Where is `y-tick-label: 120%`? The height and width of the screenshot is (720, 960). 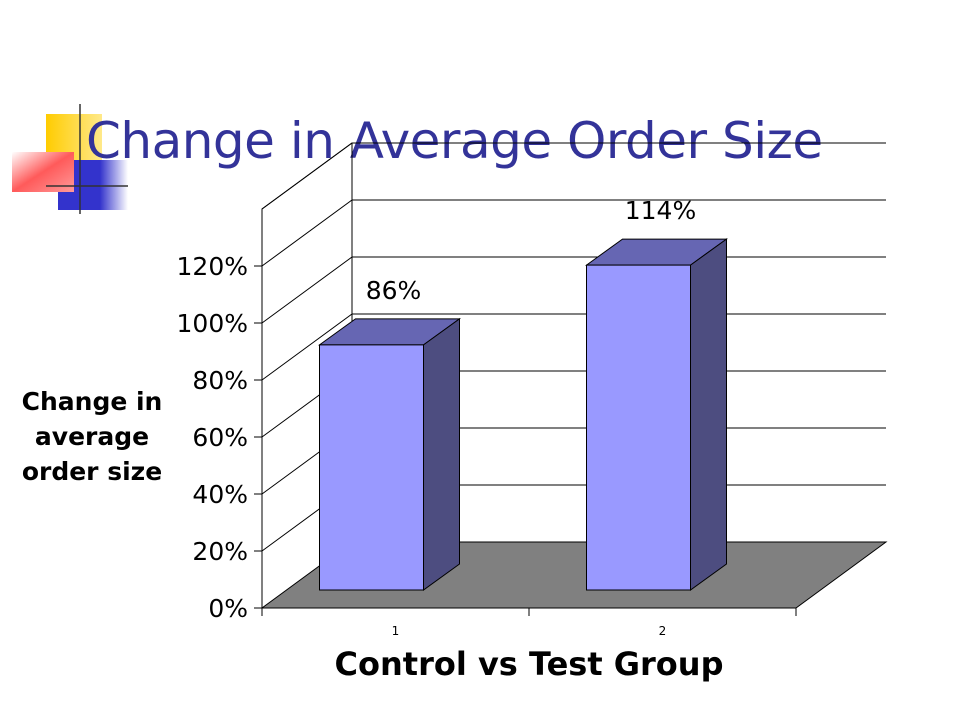
y-tick-label: 120% is located at coordinates (212, 266).